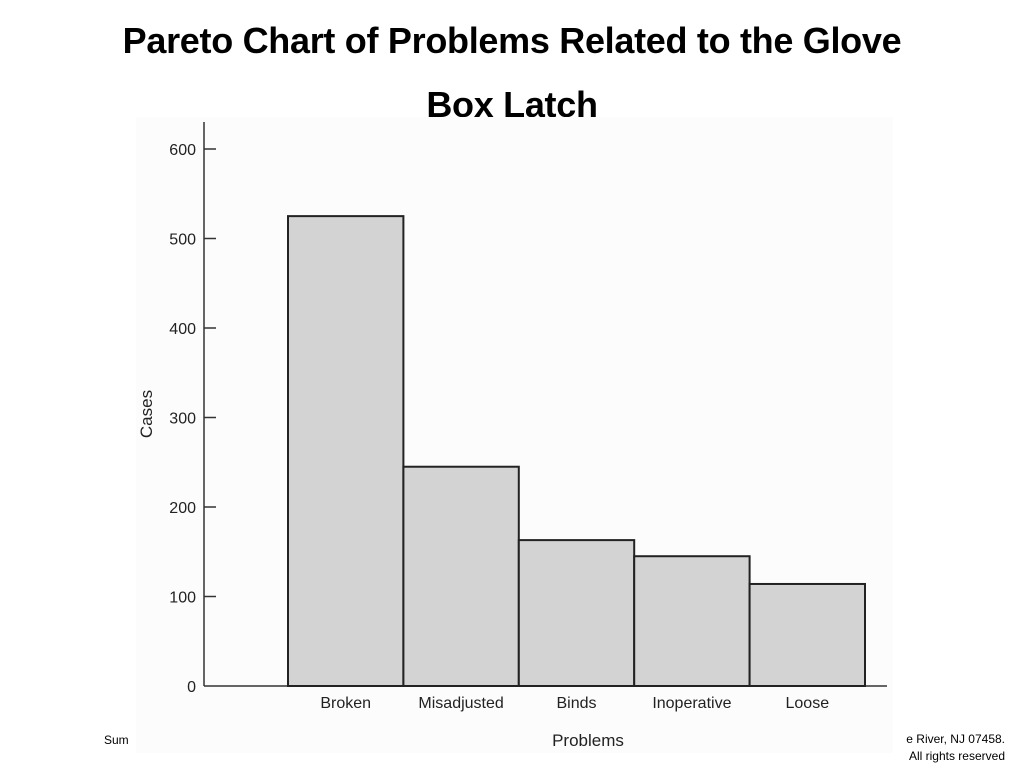 The width and height of the screenshot is (1024, 768). I want to click on x-axis-title: Problems, so click(588, 740).